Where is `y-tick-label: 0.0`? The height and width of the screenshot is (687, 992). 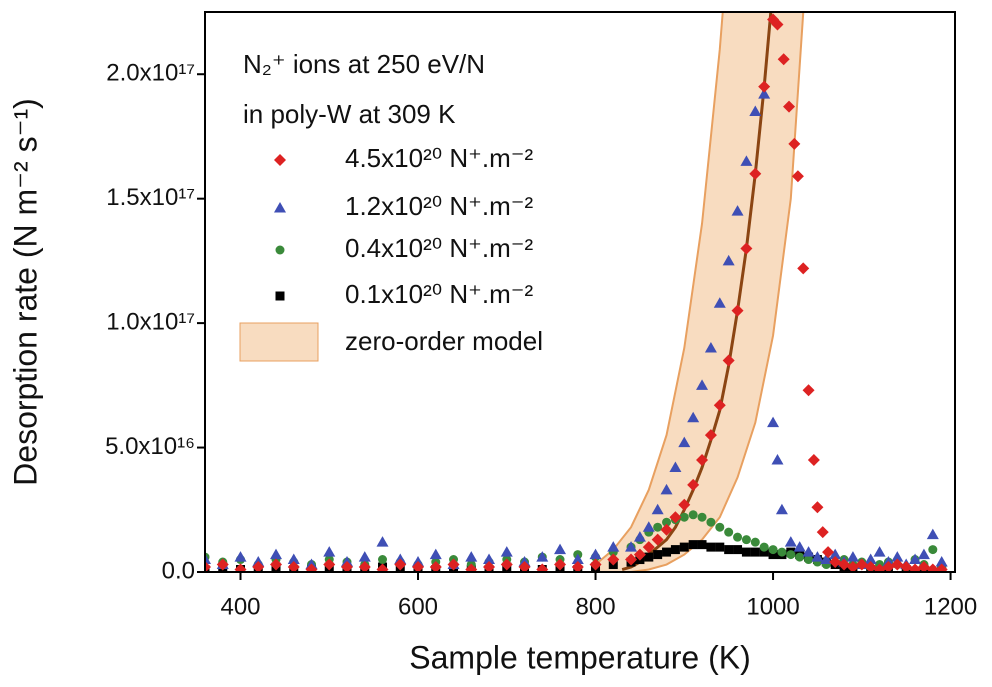
y-tick-label: 0.0 is located at coordinates (178, 570).